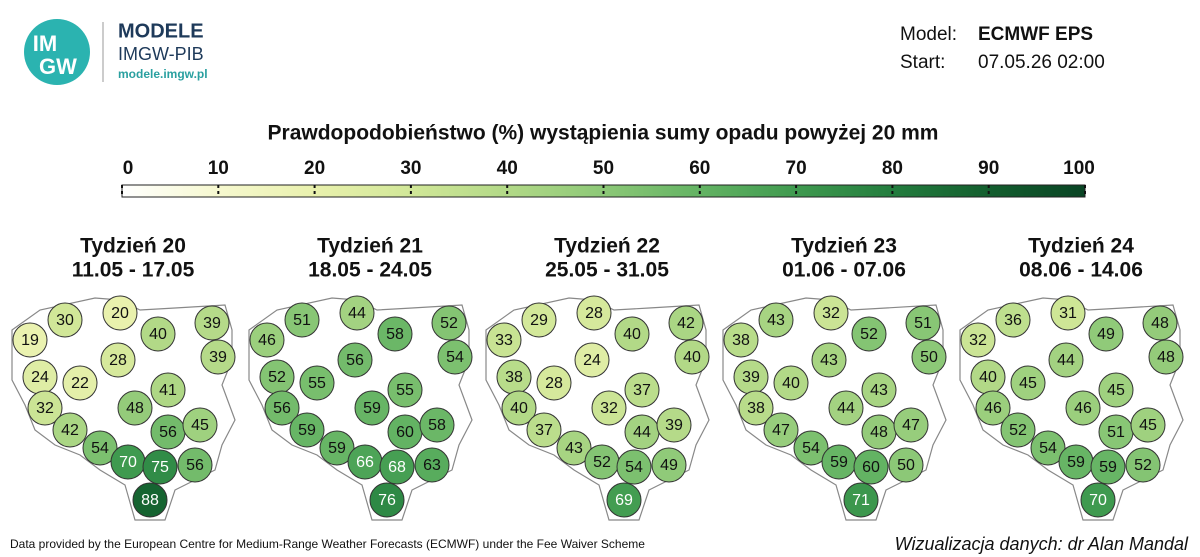  Describe the element at coordinates (1013, 320) in the screenshot. I see `region-value: 36` at that location.